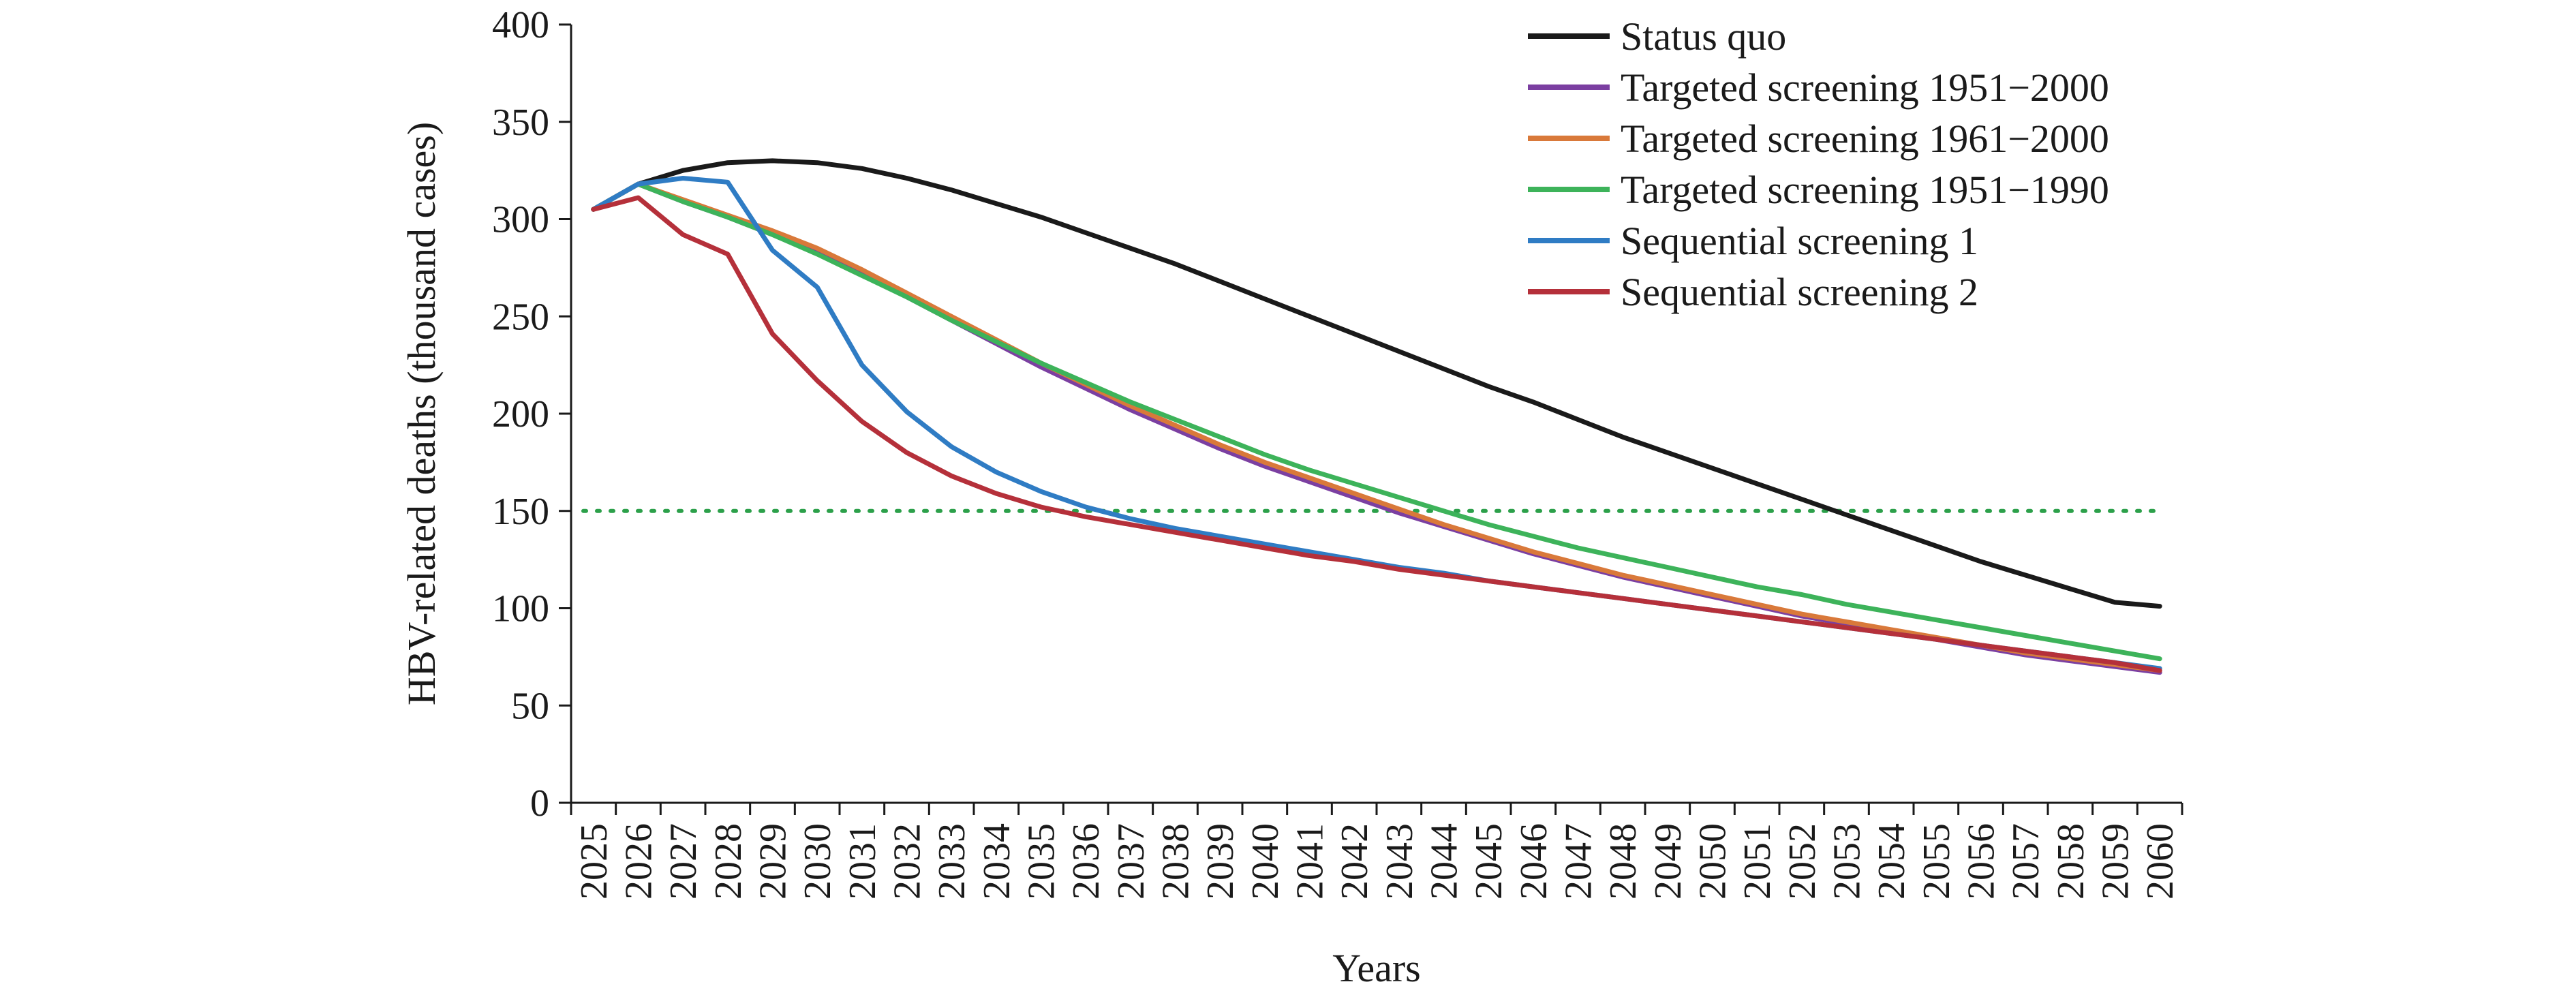 Image resolution: width=2576 pixels, height=997 pixels. I want to click on x-tick-label: 2035, so click(1042, 861).